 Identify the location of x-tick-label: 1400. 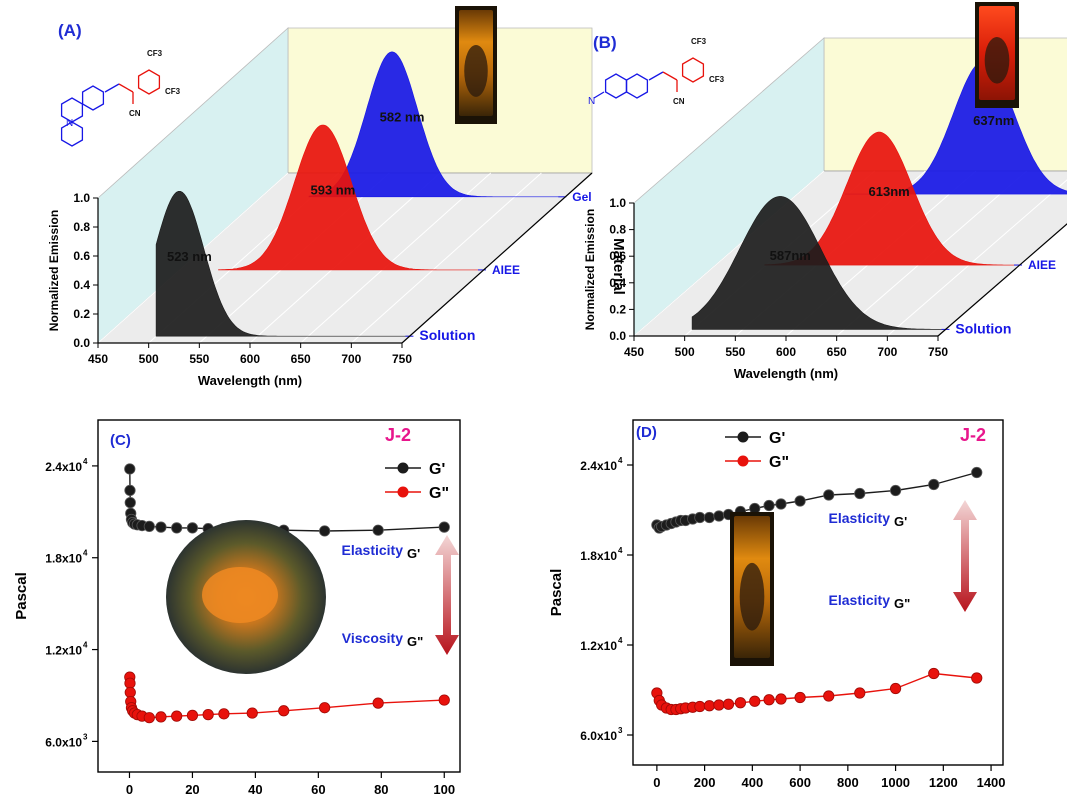
(991, 782).